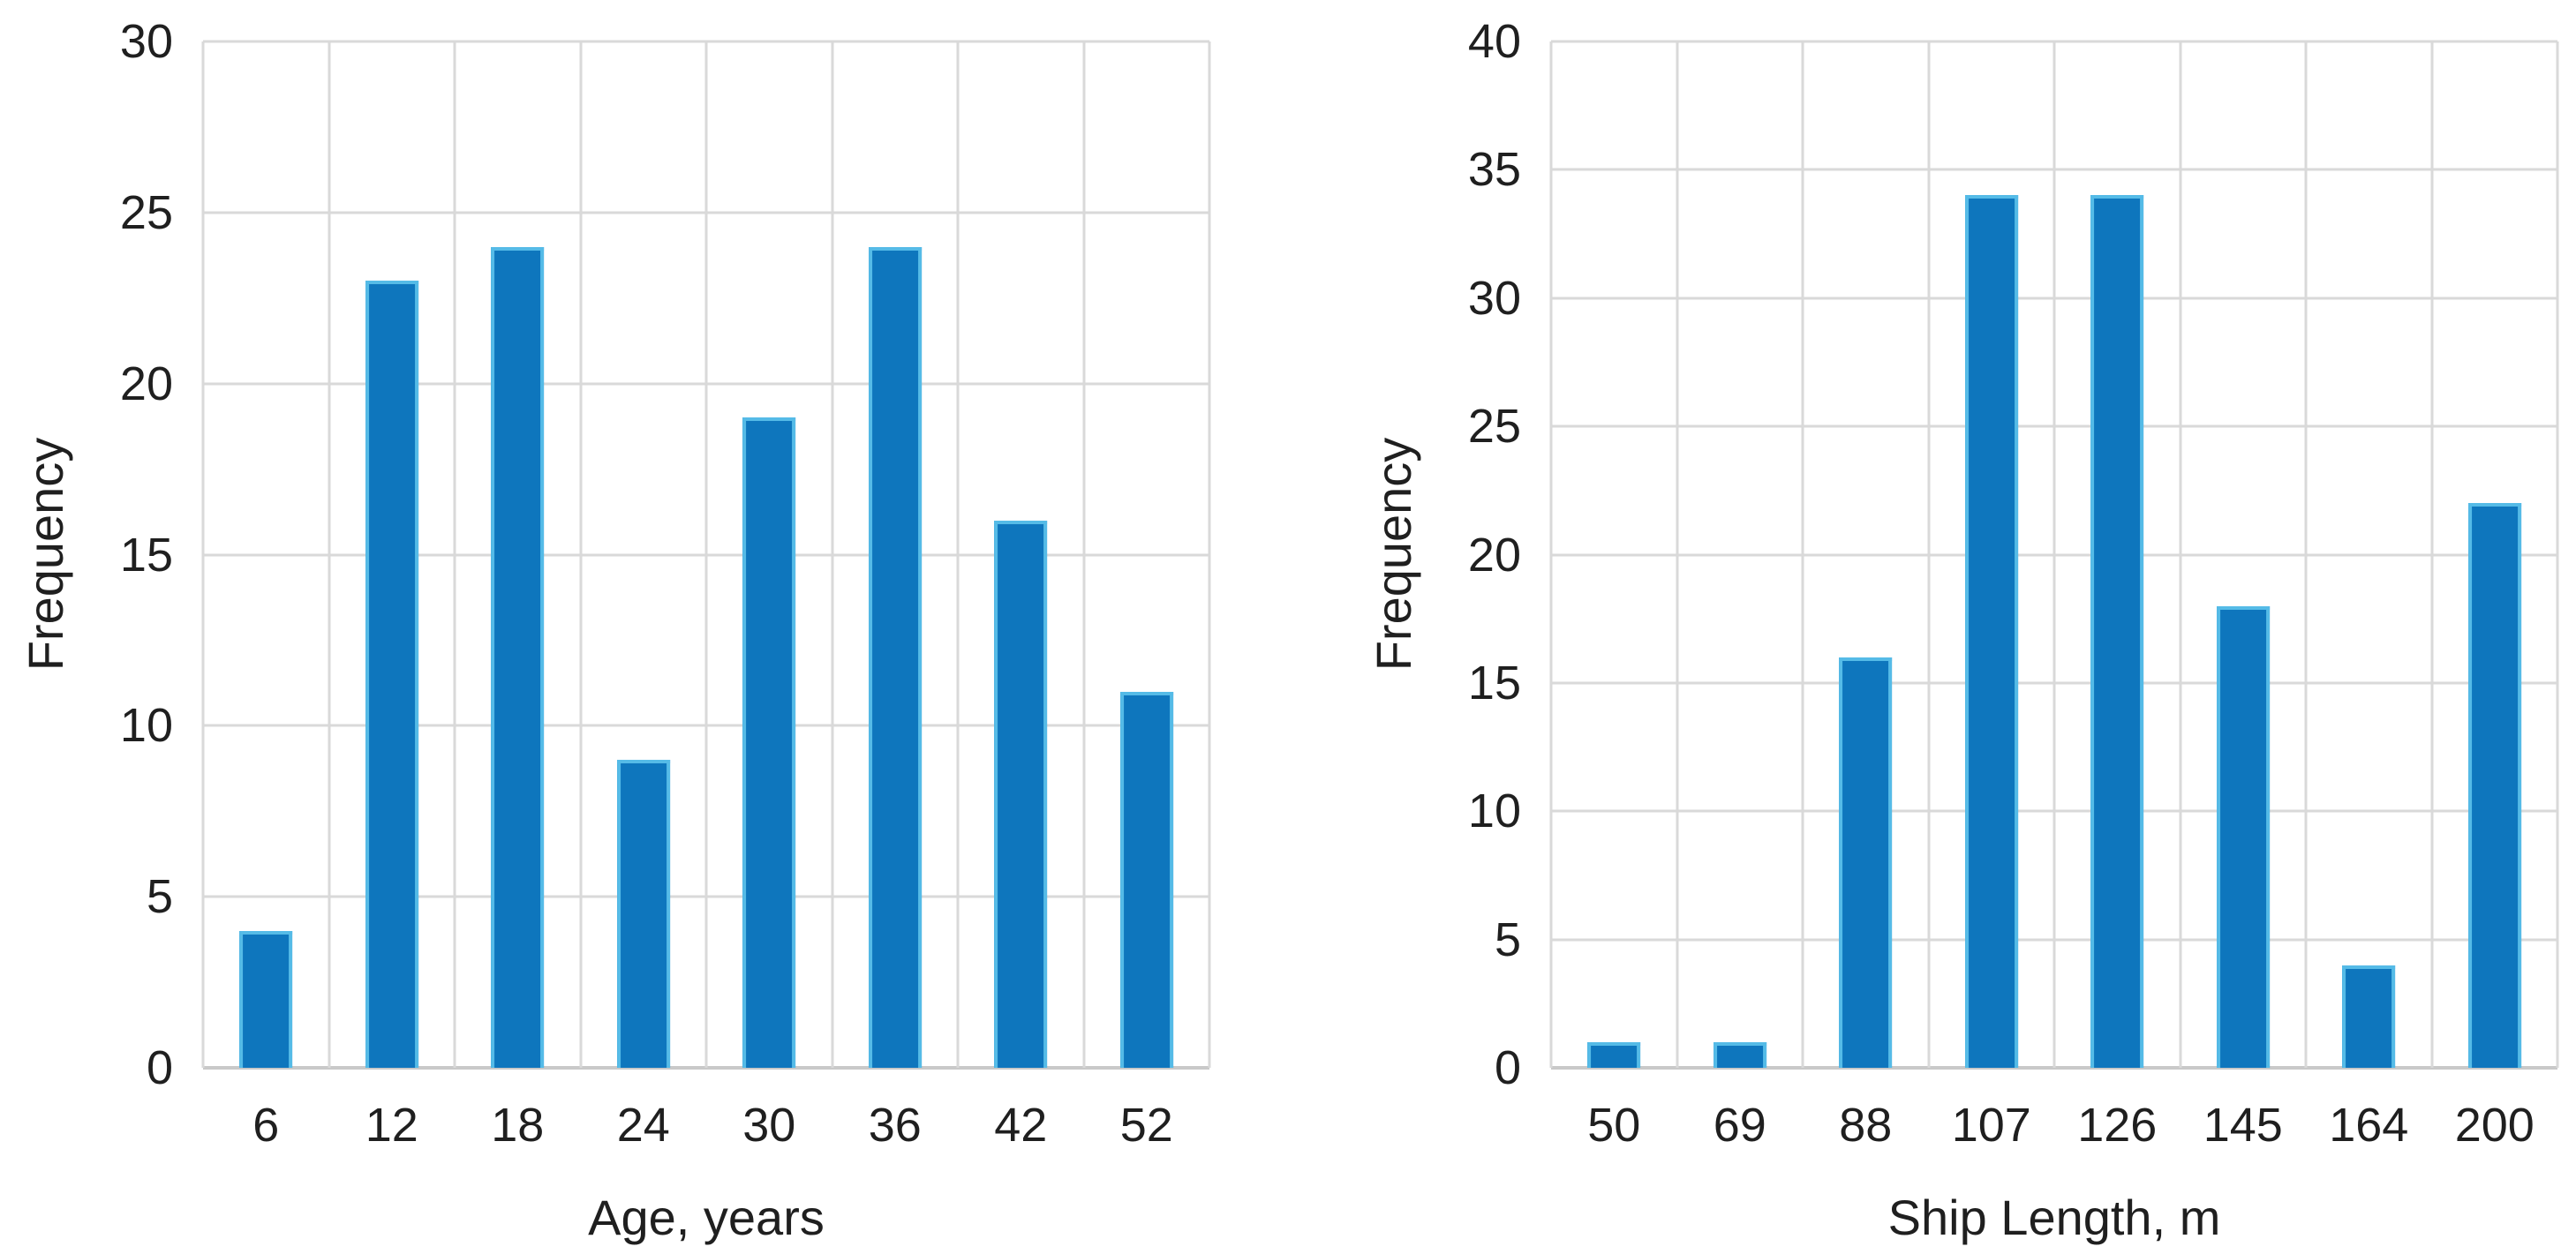 The height and width of the screenshot is (1254, 2576). I want to click on x-tick-label: 107, so click(1991, 1125).